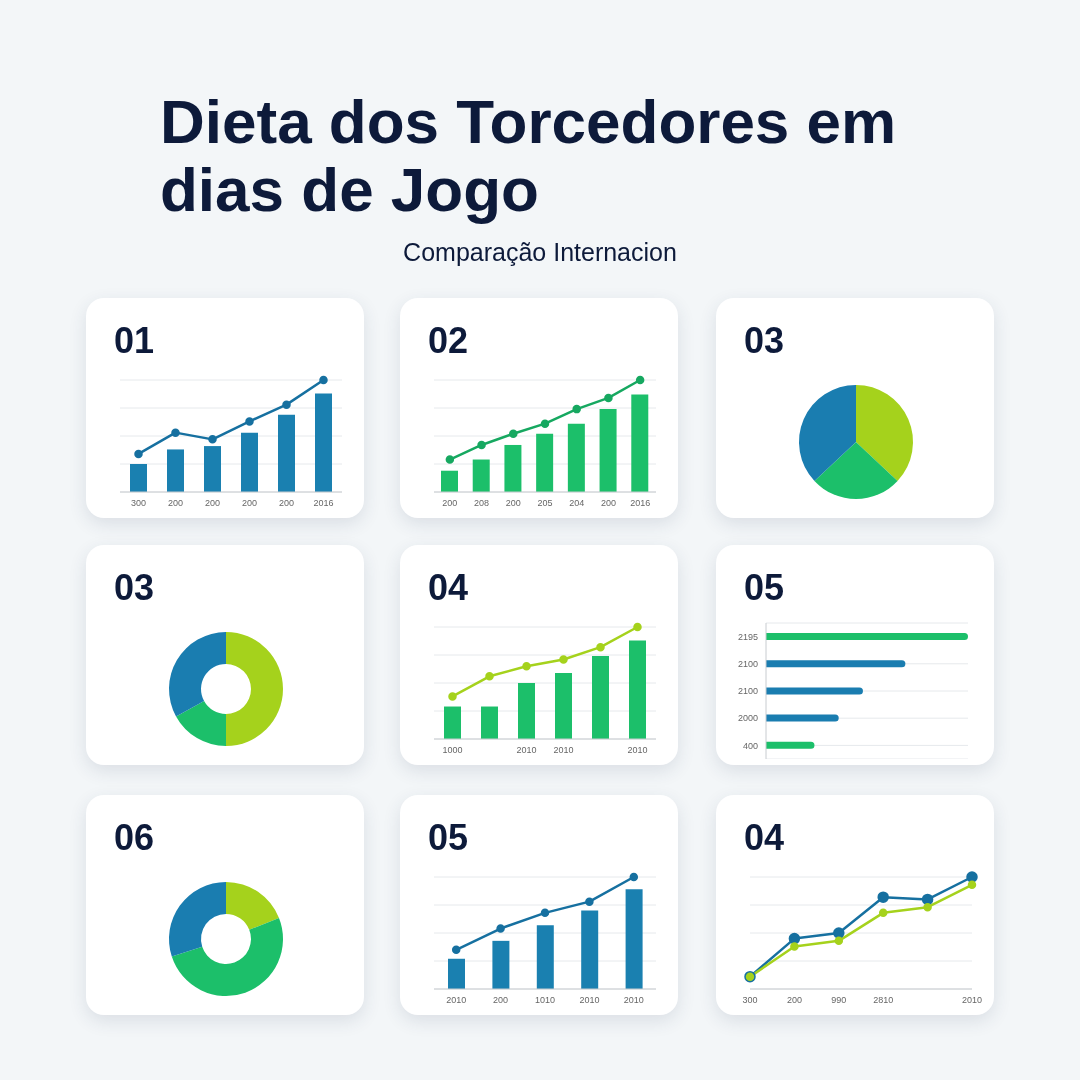  Describe the element at coordinates (545, 1000) in the screenshot. I see `x-tick-label: 1010` at that location.